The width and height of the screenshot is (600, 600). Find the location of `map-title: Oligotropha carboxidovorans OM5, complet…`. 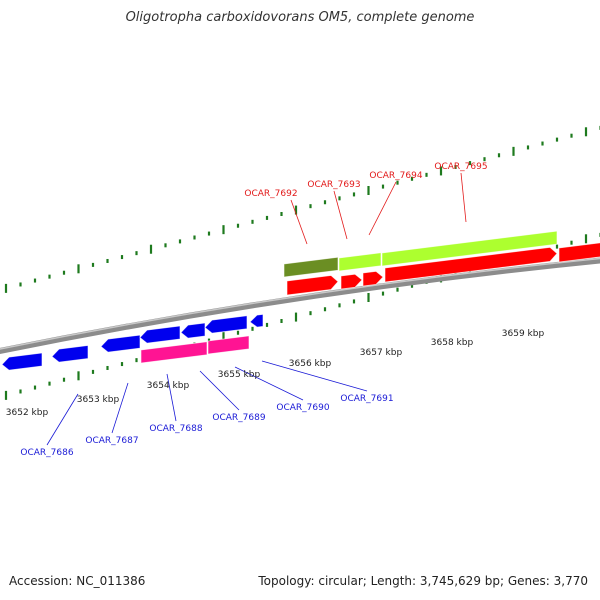

map-title: Oligotropha carboxidovorans OM5, complet… is located at coordinates (300, 17).